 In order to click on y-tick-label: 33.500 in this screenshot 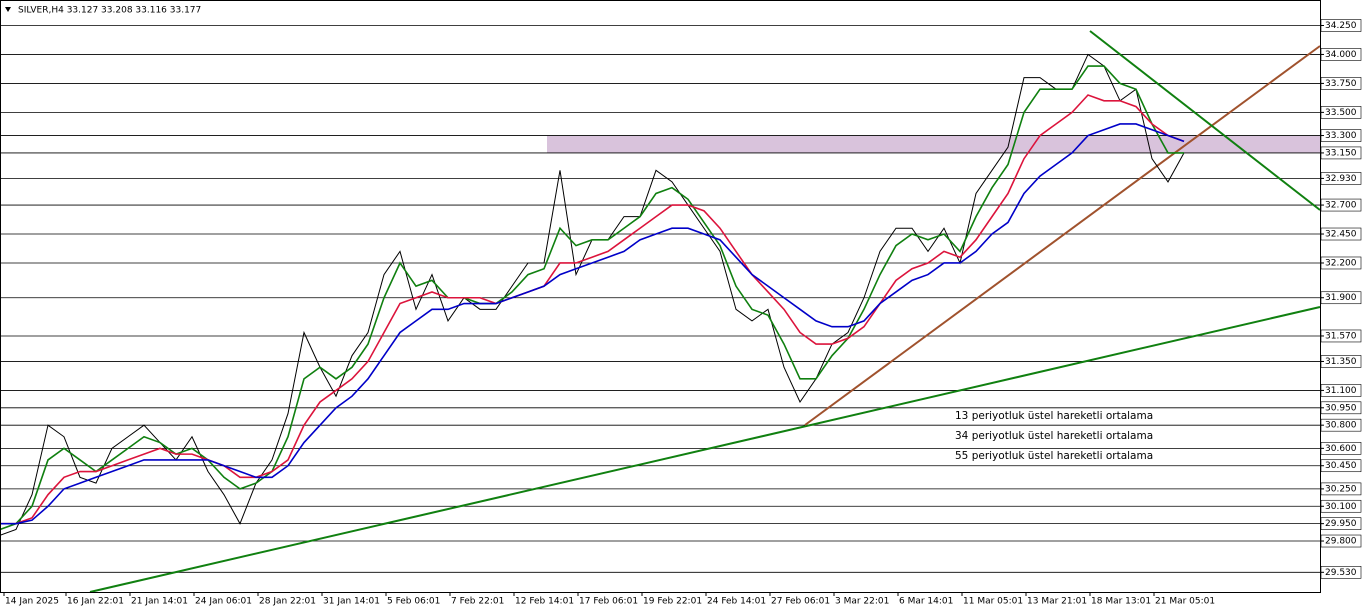, I will do `click(1341, 113)`.